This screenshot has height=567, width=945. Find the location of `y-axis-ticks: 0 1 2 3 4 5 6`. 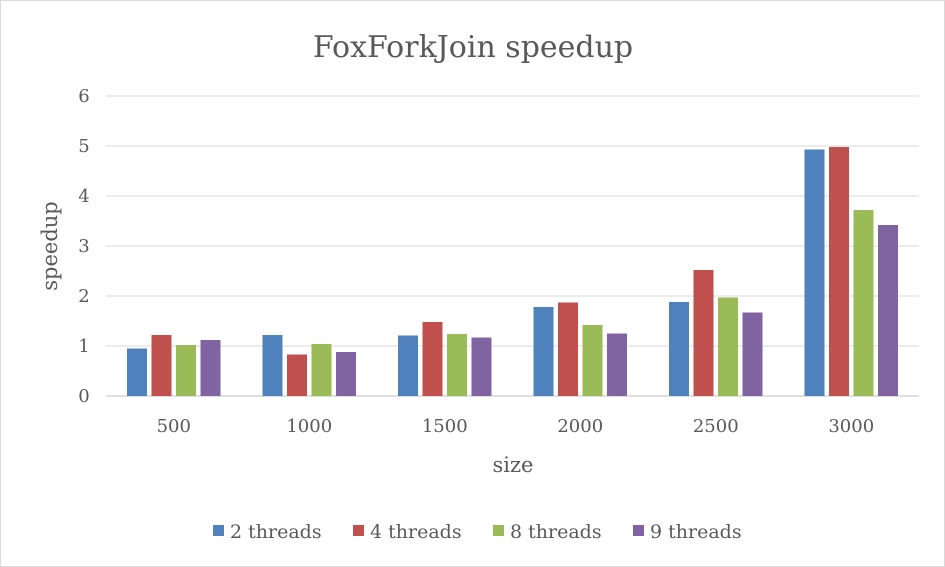

y-axis-ticks: 0 1 2 3 4 5 6 is located at coordinates (83, 246).